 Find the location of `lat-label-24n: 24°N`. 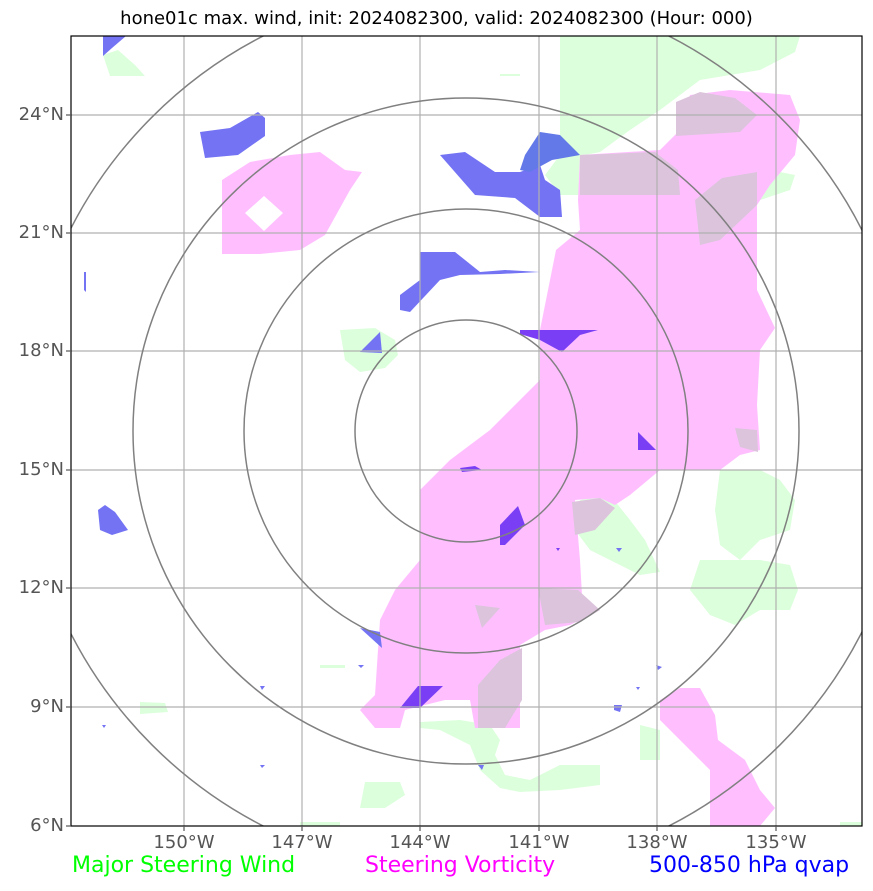

lat-label-24n: 24°N is located at coordinates (41, 114).